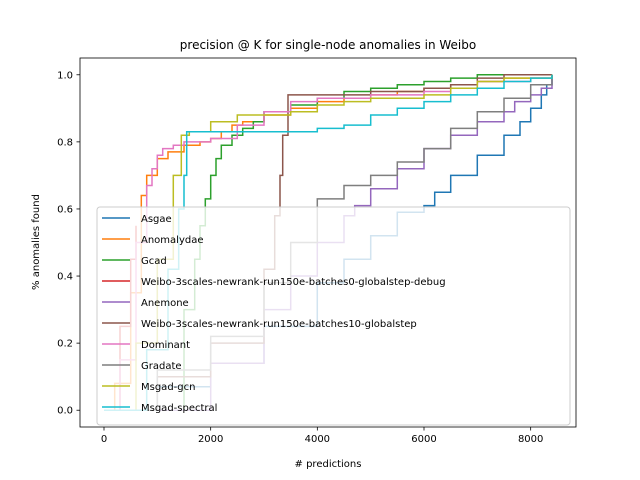 The width and height of the screenshot is (640, 480). What do you see at coordinates (168, 387) in the screenshot?
I see `legend-entry: Msgad-gcn` at bounding box center [168, 387].